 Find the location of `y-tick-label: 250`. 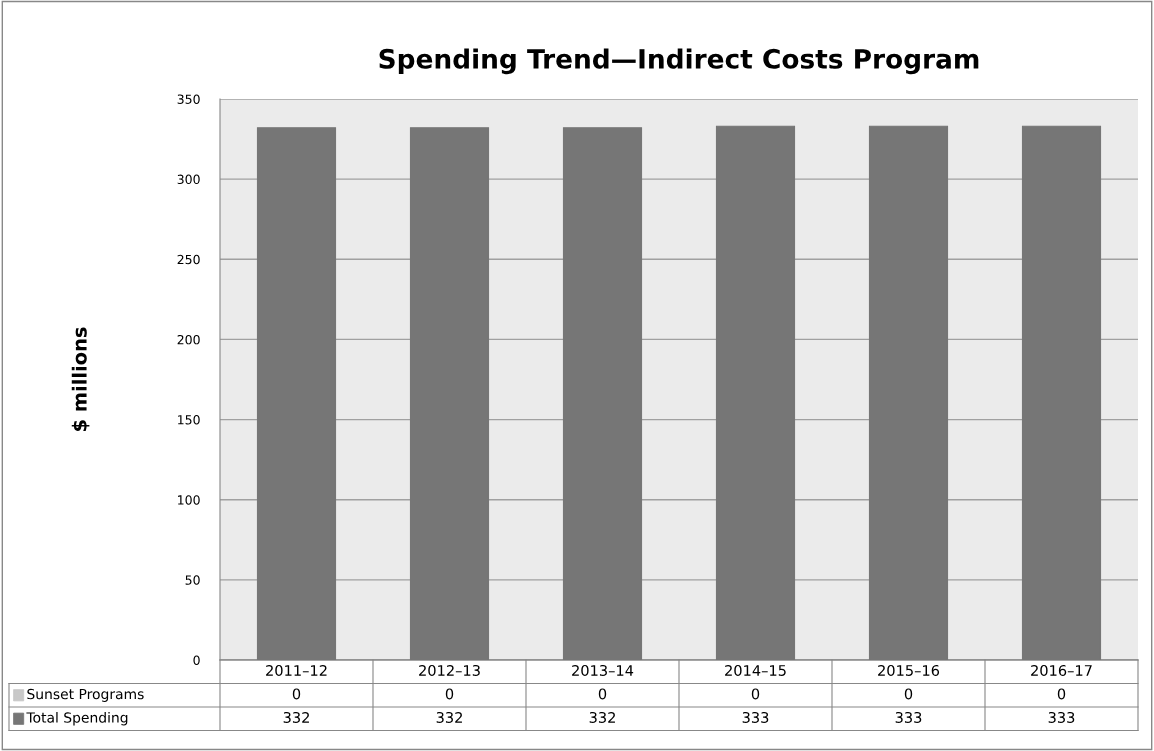

y-tick-label: 250 is located at coordinates (188, 259).